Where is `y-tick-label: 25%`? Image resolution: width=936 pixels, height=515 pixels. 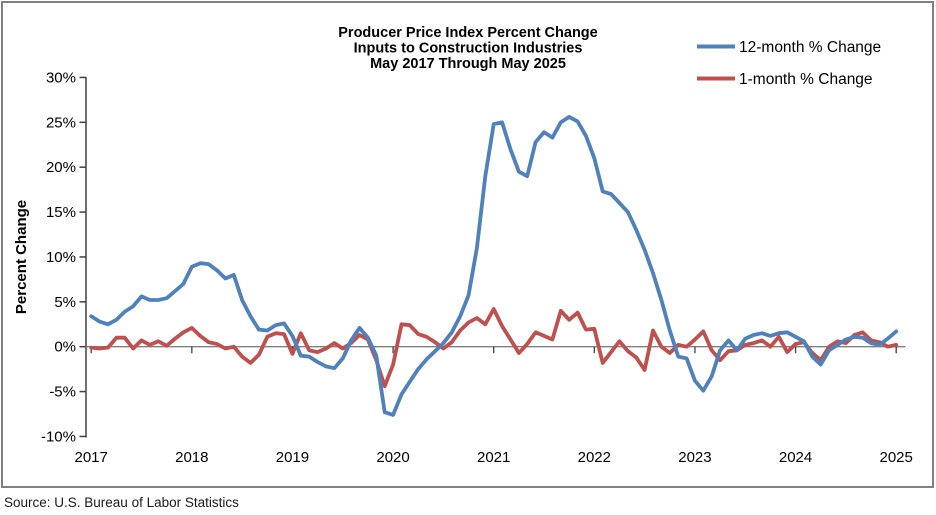
y-tick-label: 25% is located at coordinates (61, 122).